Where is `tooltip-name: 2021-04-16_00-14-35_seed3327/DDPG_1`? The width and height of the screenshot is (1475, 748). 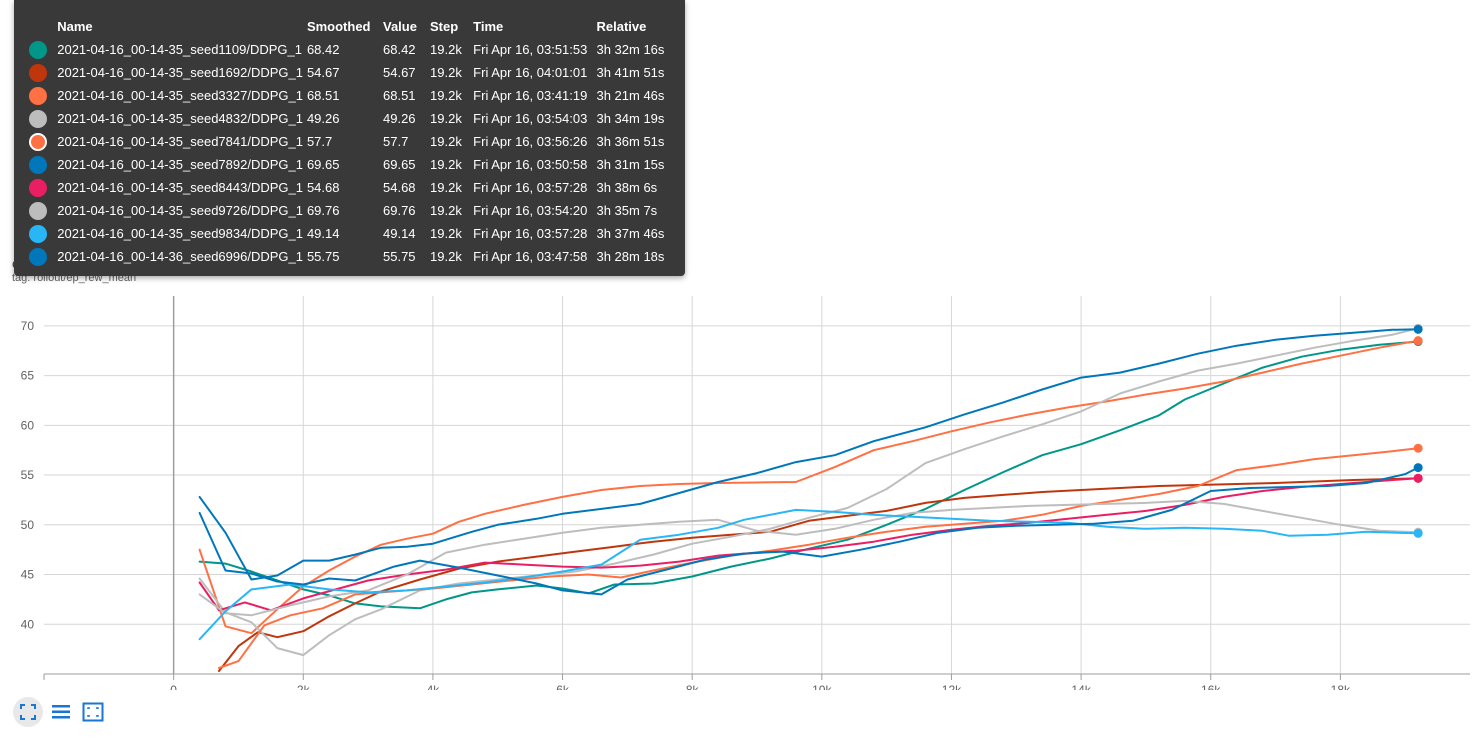 tooltip-name: 2021-04-16_00-14-35_seed3327/DDPG_1 is located at coordinates (180, 95).